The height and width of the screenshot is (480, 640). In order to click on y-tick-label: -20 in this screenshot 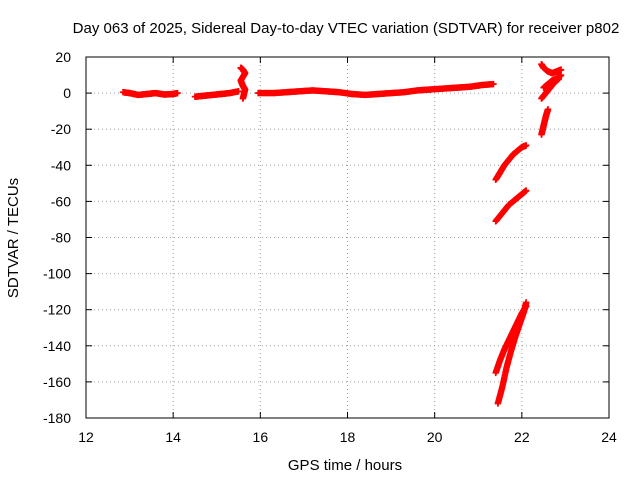, I will do `click(61, 129)`.